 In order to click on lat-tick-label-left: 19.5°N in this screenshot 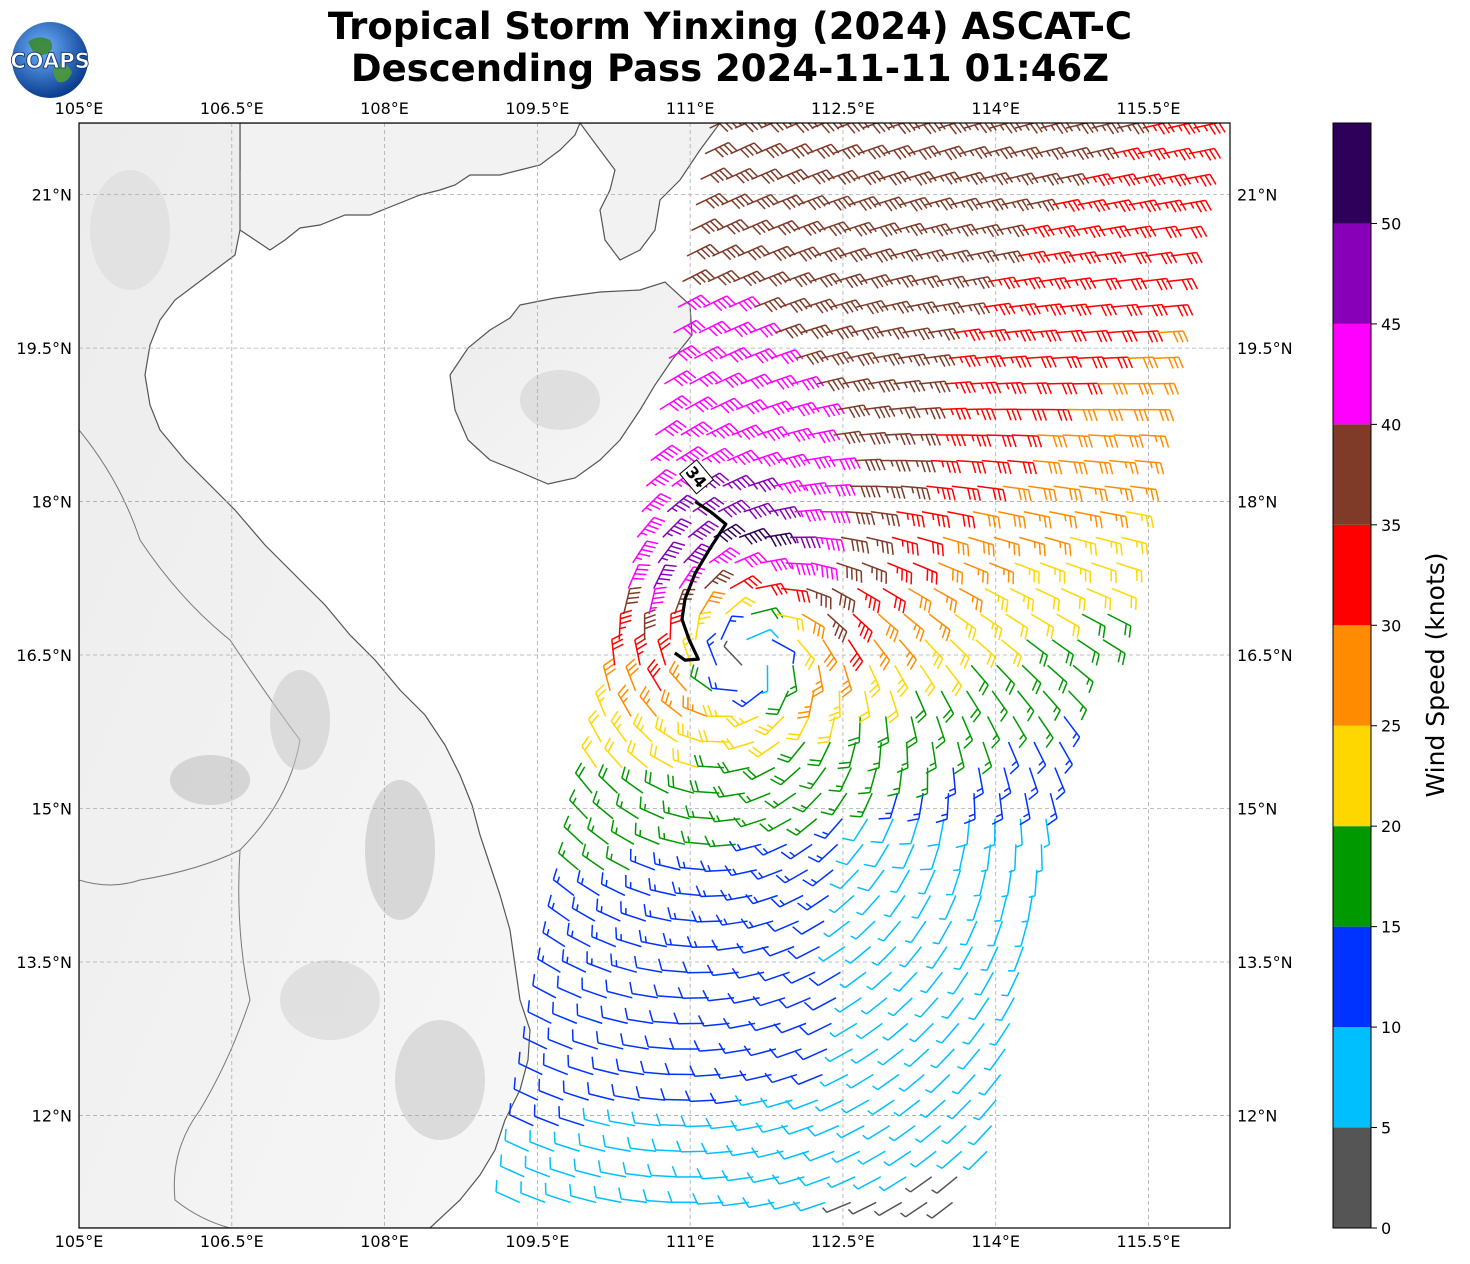, I will do `click(44, 348)`.